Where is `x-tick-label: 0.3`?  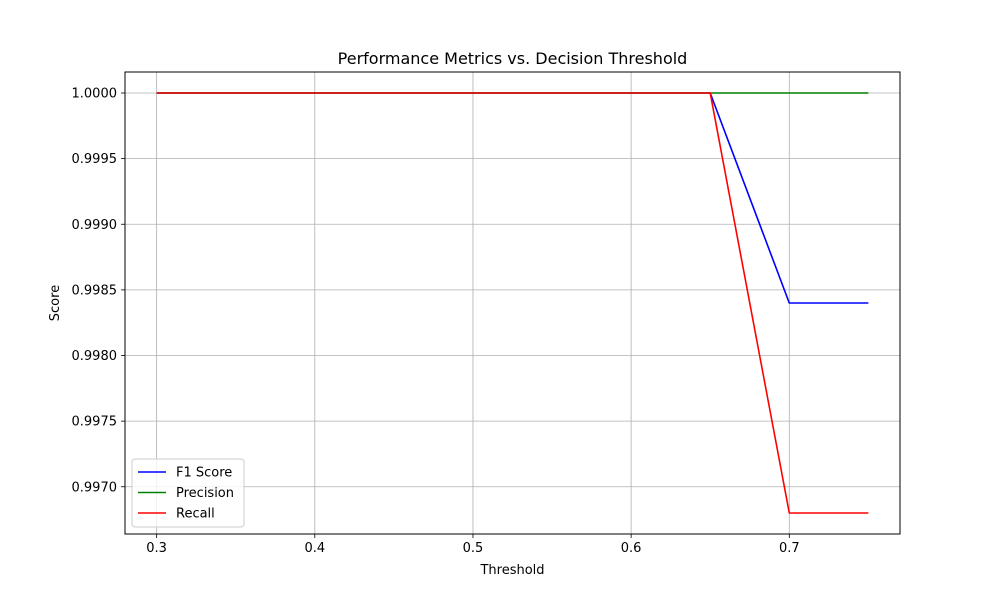 x-tick-label: 0.3 is located at coordinates (156, 548).